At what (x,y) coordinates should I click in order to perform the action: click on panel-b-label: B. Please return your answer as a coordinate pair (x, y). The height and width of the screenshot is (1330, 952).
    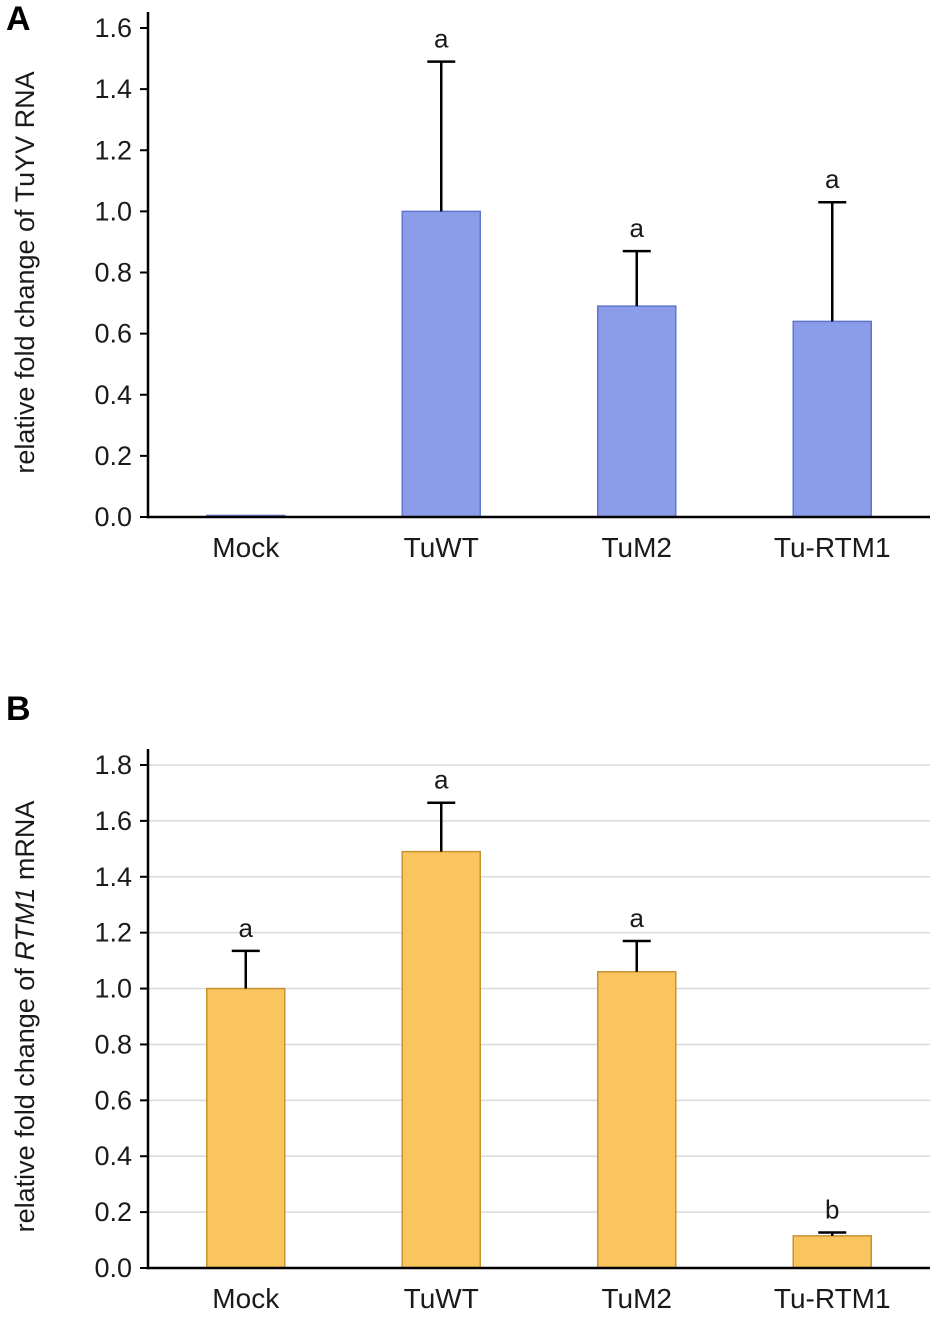
    Looking at the image, I should click on (18, 709).